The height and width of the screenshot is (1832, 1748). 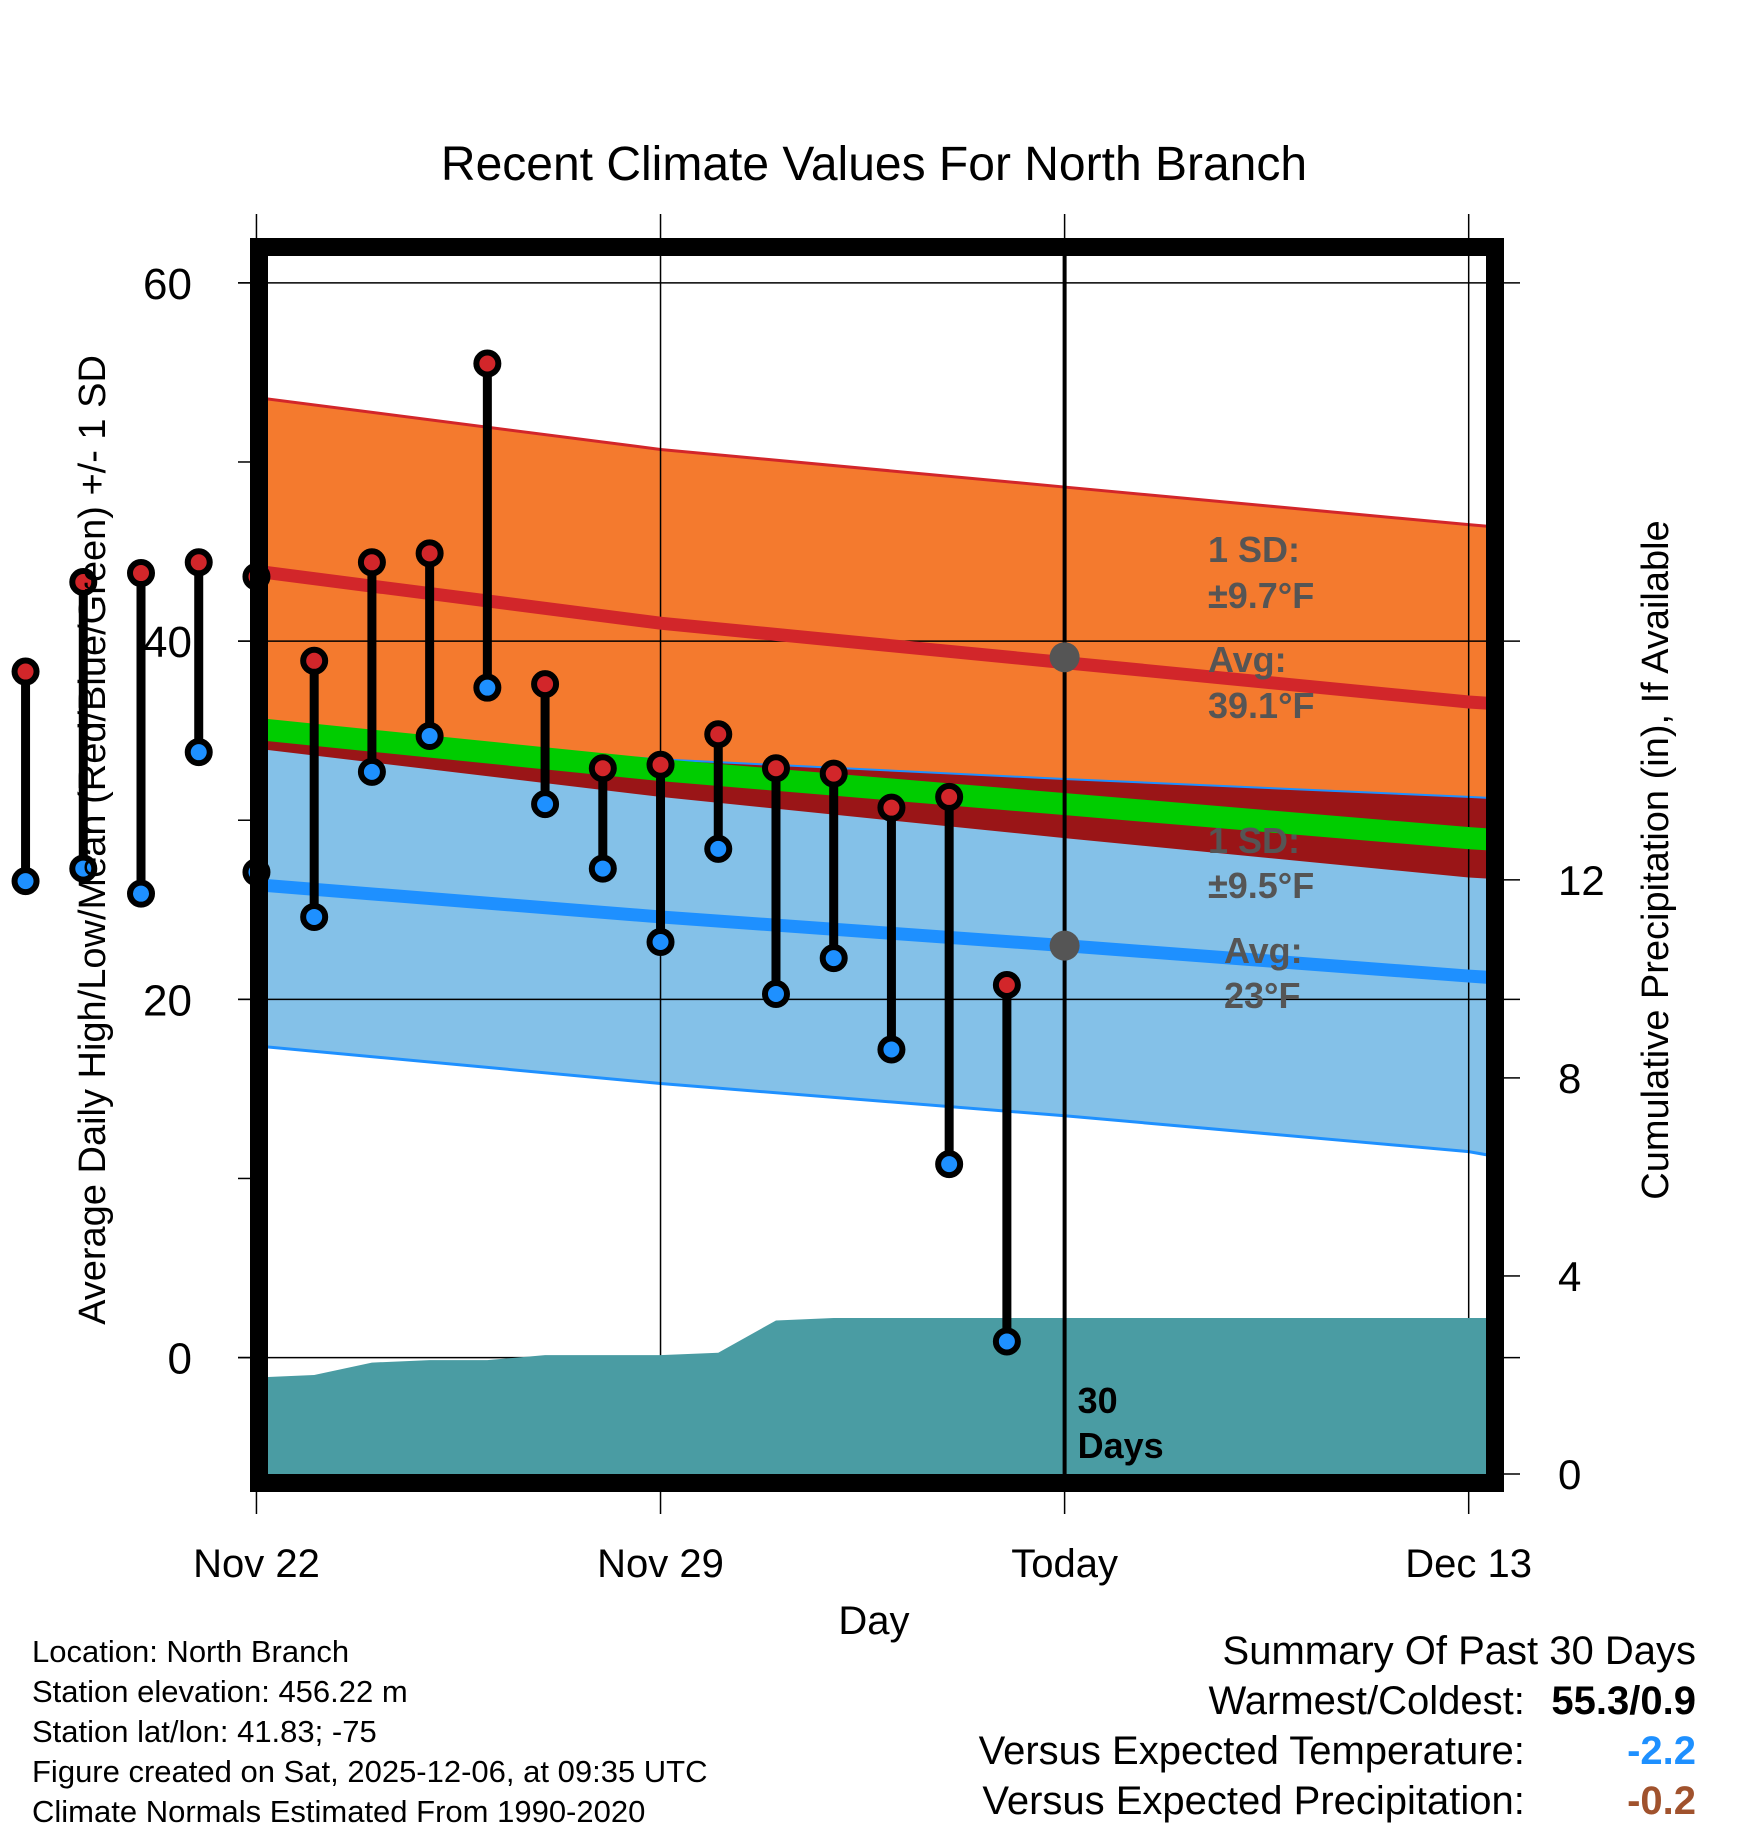 I want to click on y-right-tick-label: 8, so click(x=1569, y=1078).